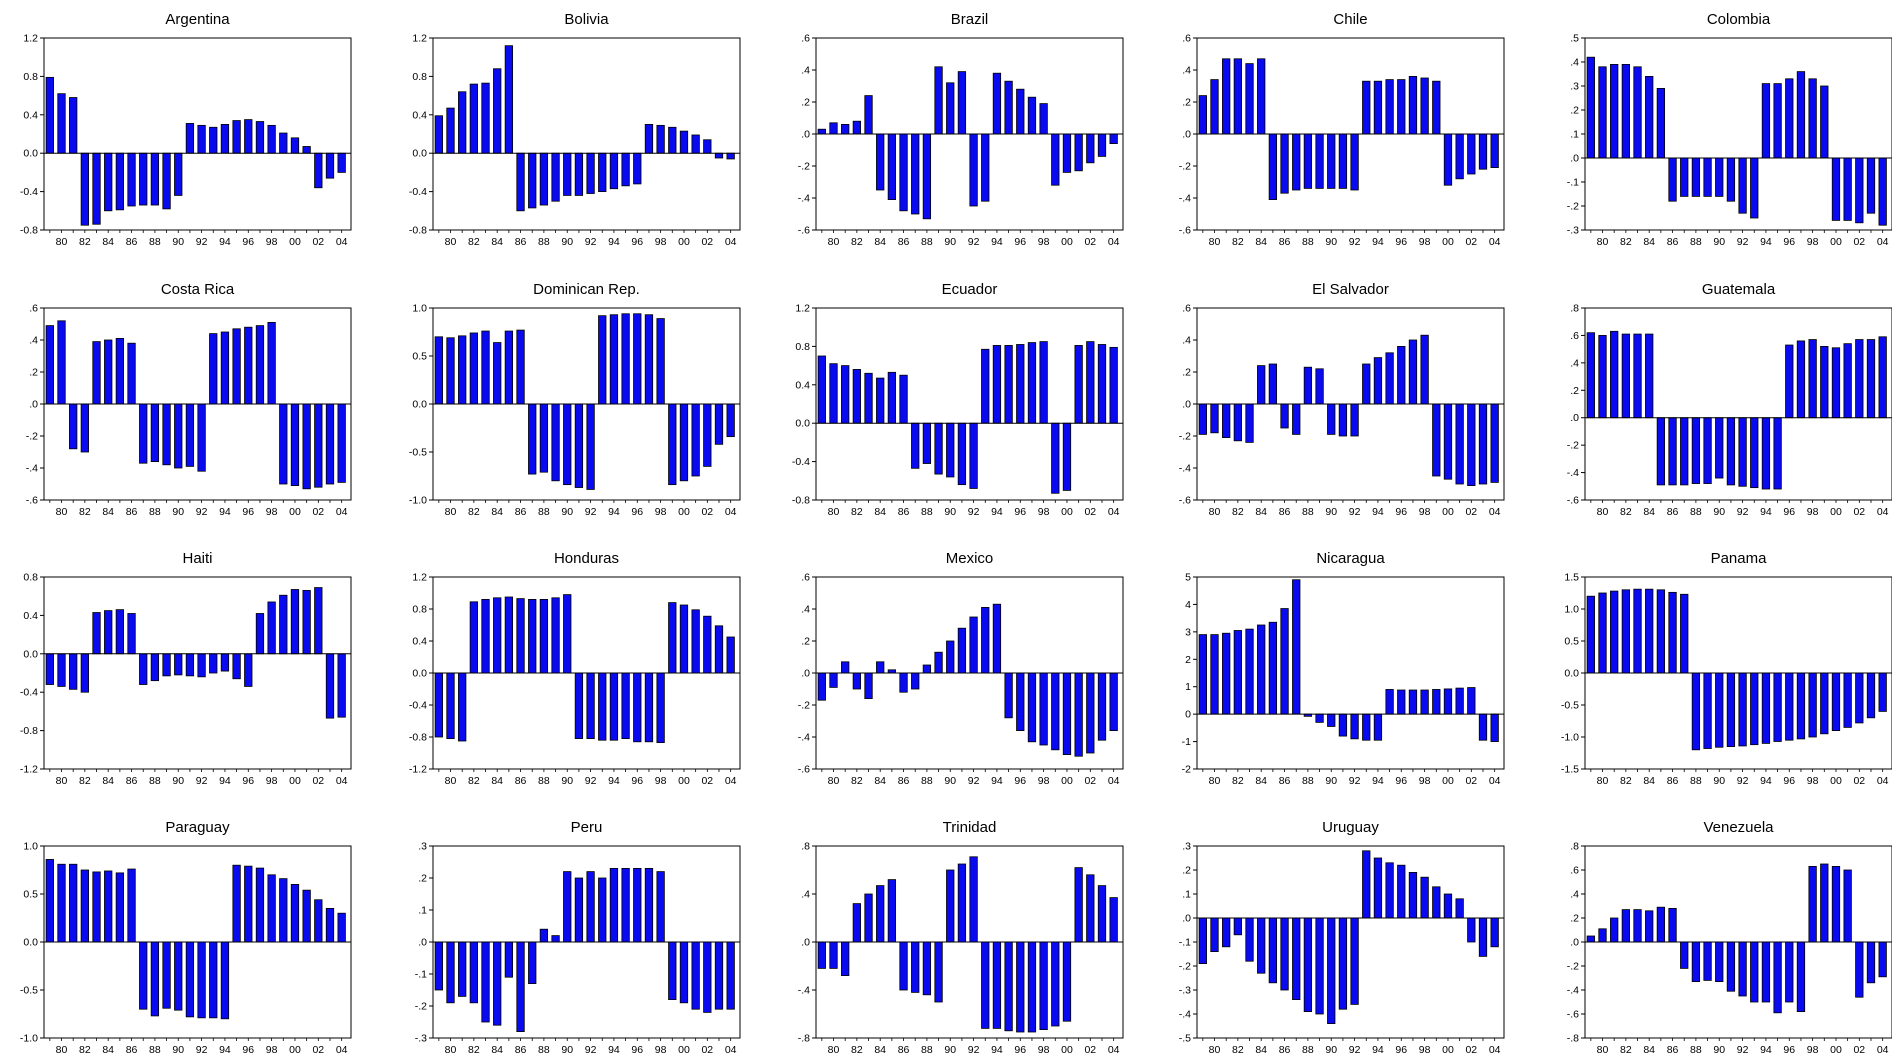 Image resolution: width=1892 pixels, height=1059 pixels. What do you see at coordinates (1448, 242) in the screenshot?
I see `x-tick-label: 00` at bounding box center [1448, 242].